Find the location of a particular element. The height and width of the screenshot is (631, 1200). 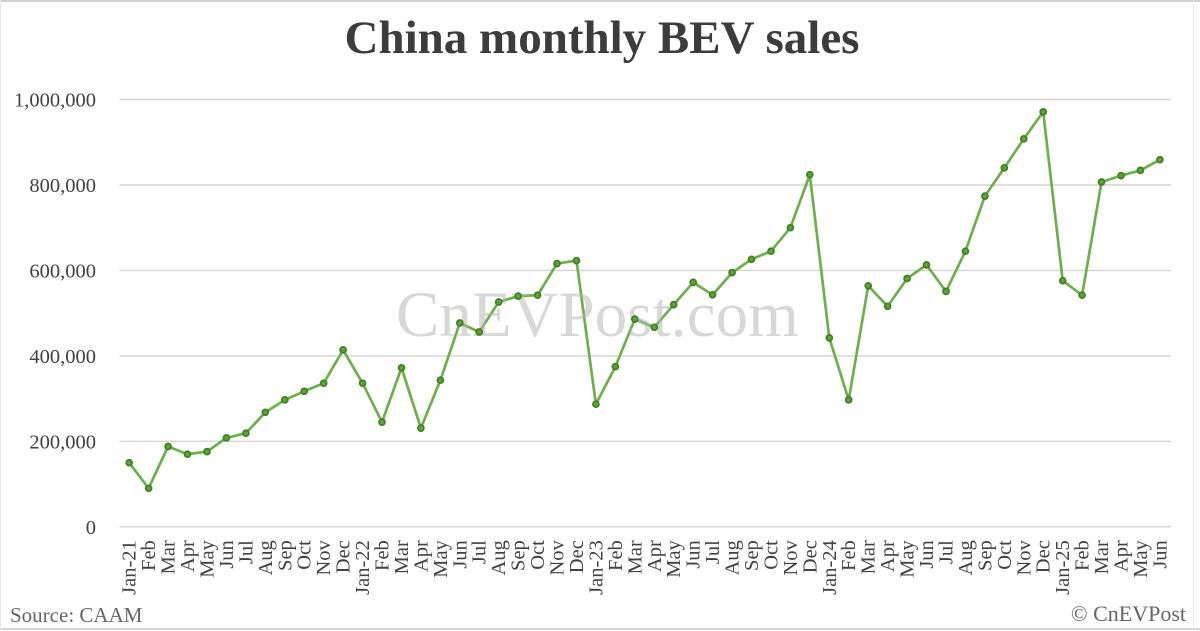

svg-text: Jan-22 is located at coordinates (363, 567).